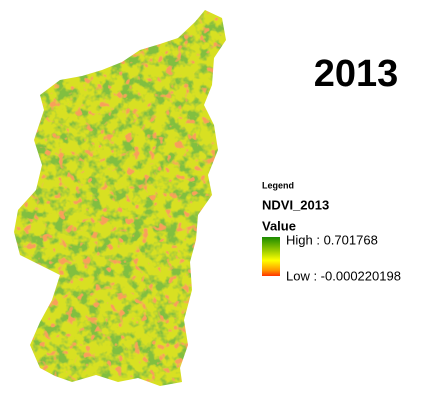  What do you see at coordinates (332, 239) in the screenshot?
I see `legend-high: High : 0.701768` at bounding box center [332, 239].